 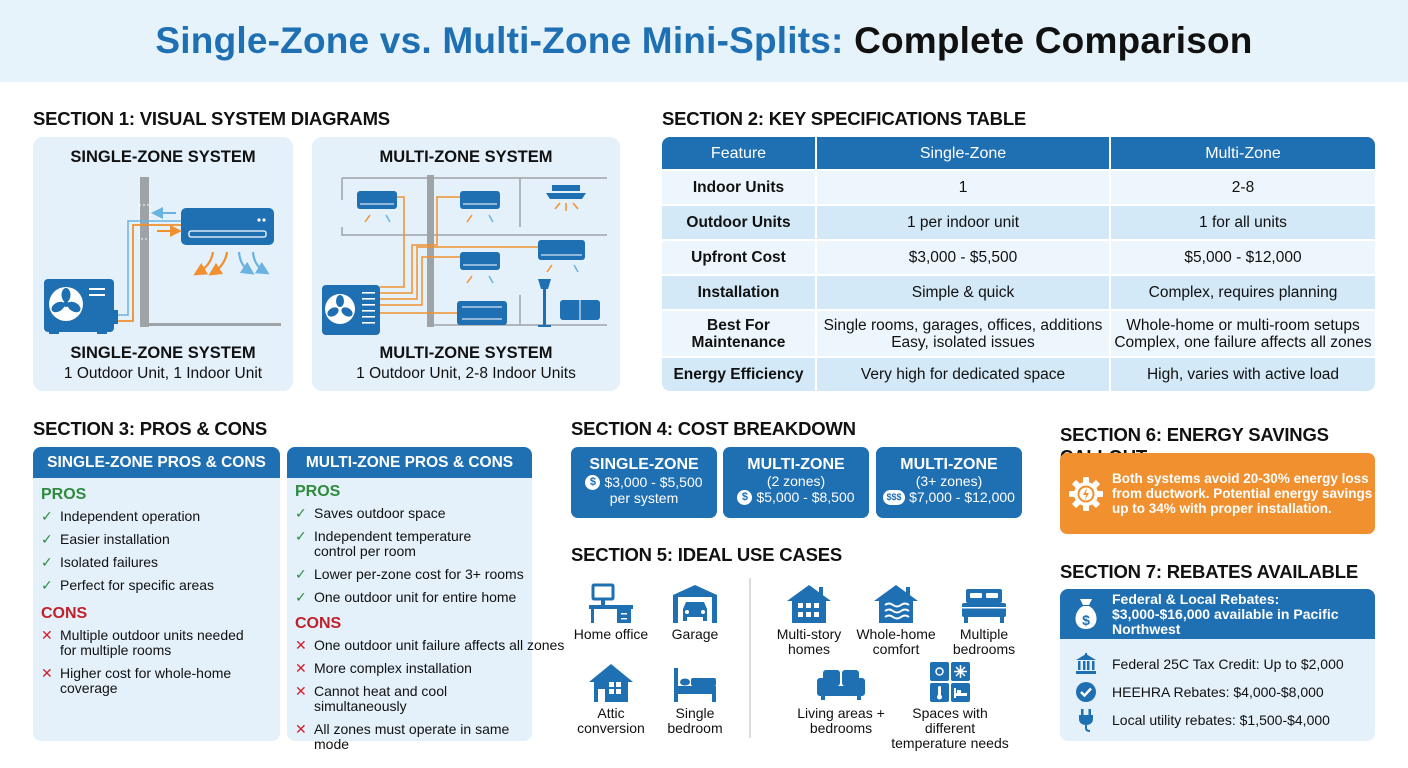 I want to click on cost-card-note: per system, so click(x=644, y=498).